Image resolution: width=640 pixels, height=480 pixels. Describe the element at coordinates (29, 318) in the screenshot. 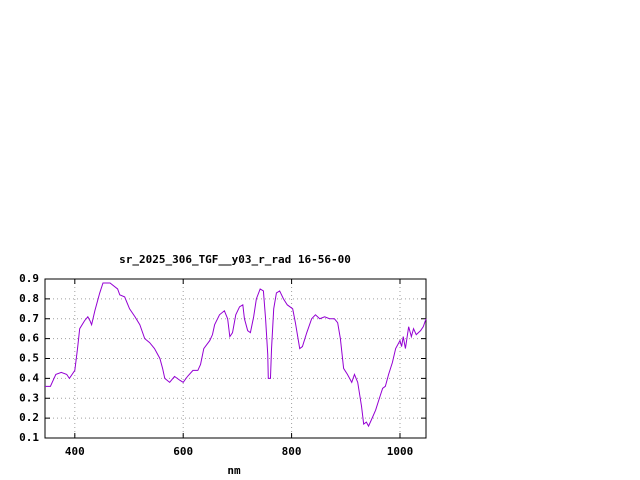

I see `y-tick-label: 0.7` at that location.